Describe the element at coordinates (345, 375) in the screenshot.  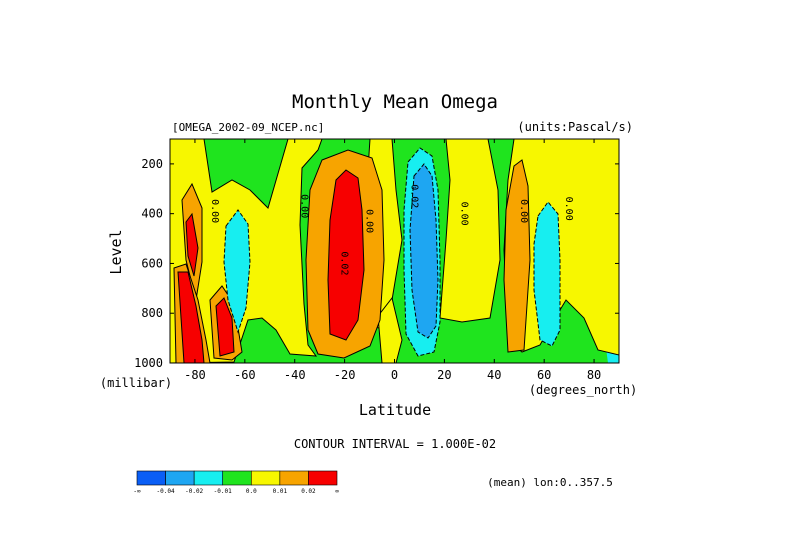
I see `x-tick-label: -20` at that location.